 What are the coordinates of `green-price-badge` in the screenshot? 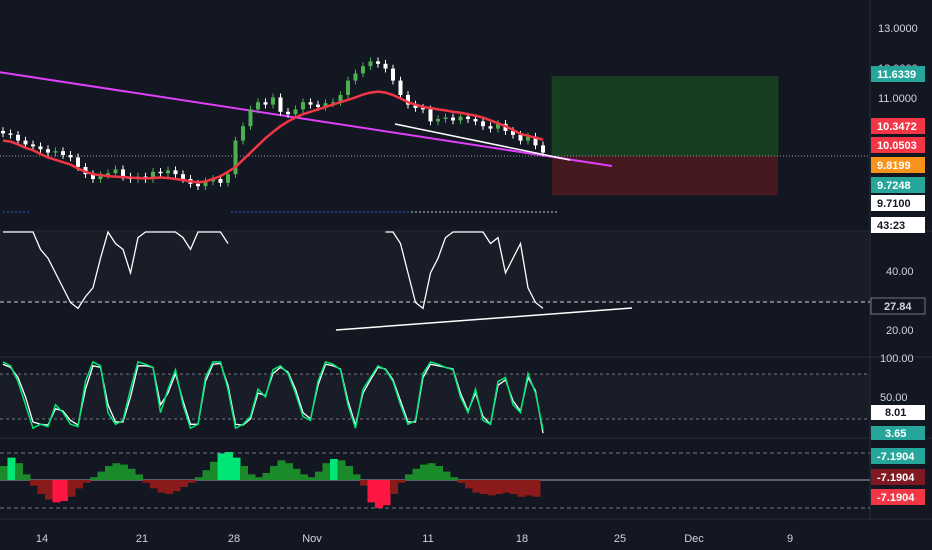 It's located at (898, 185).